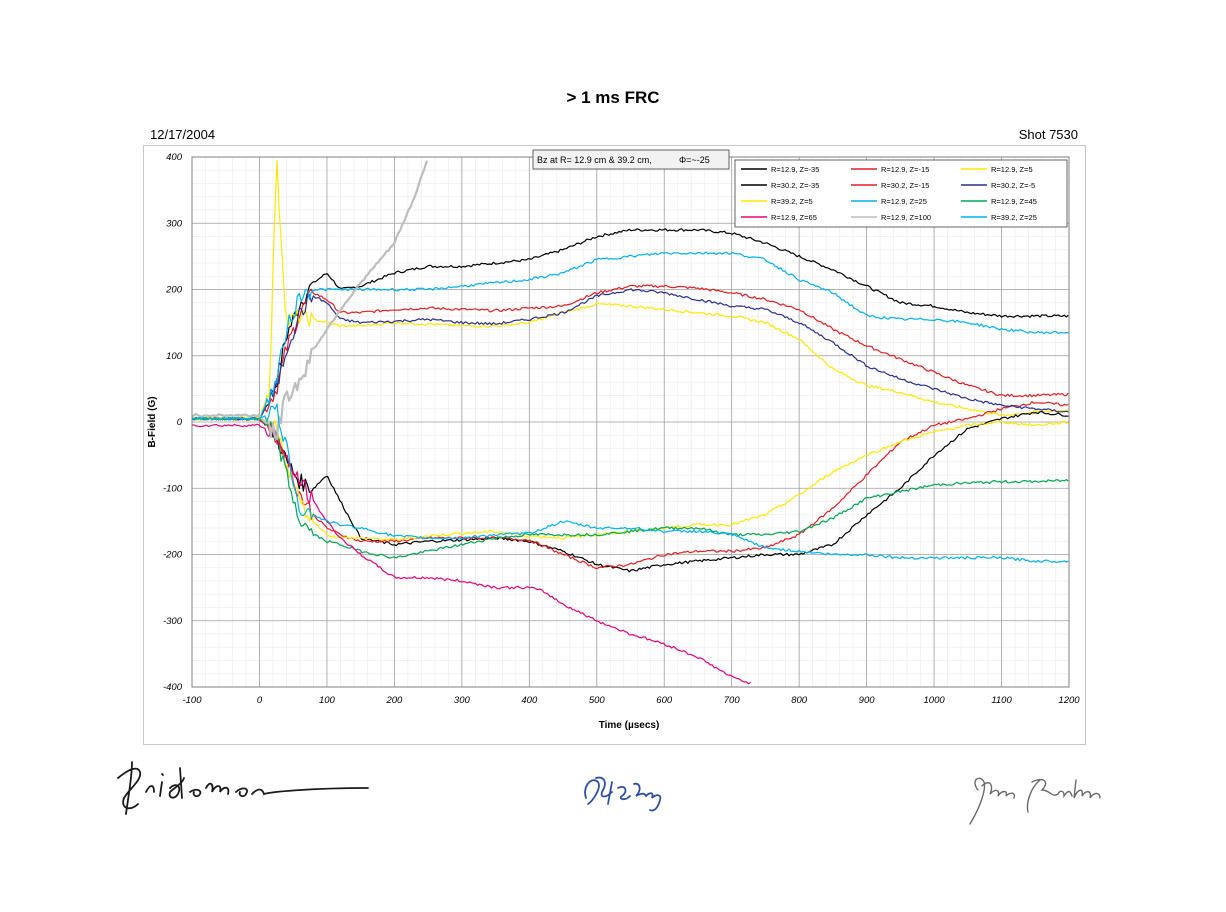  Describe the element at coordinates (613, 97) in the screenshot. I see `page-title: > 1 ms FRC` at that location.